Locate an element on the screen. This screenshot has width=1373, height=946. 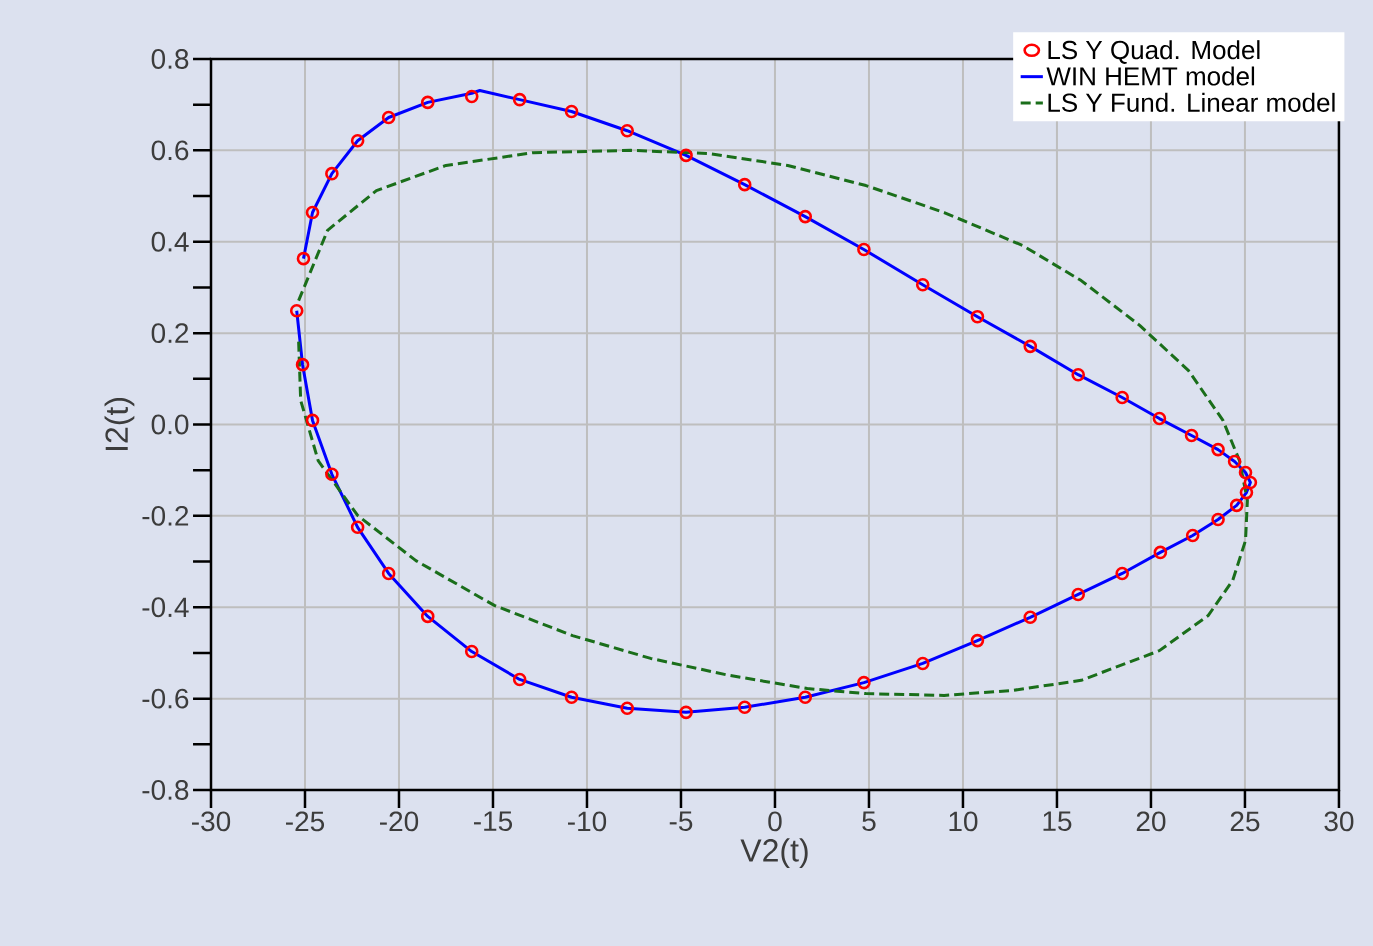
legend-label: LS Y Fund. Linear model is located at coordinates (1191, 102).